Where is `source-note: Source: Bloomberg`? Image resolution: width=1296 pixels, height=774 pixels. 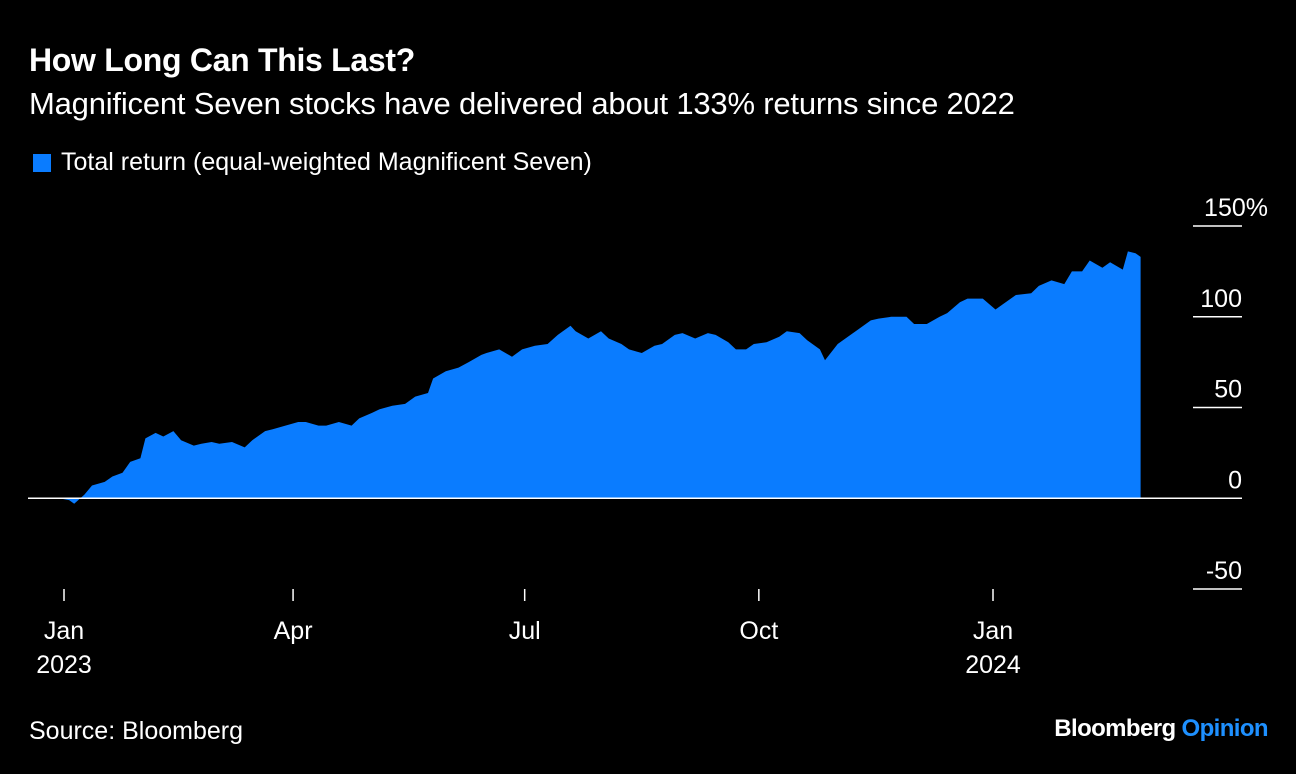 source-note: Source: Bloomberg is located at coordinates (136, 731).